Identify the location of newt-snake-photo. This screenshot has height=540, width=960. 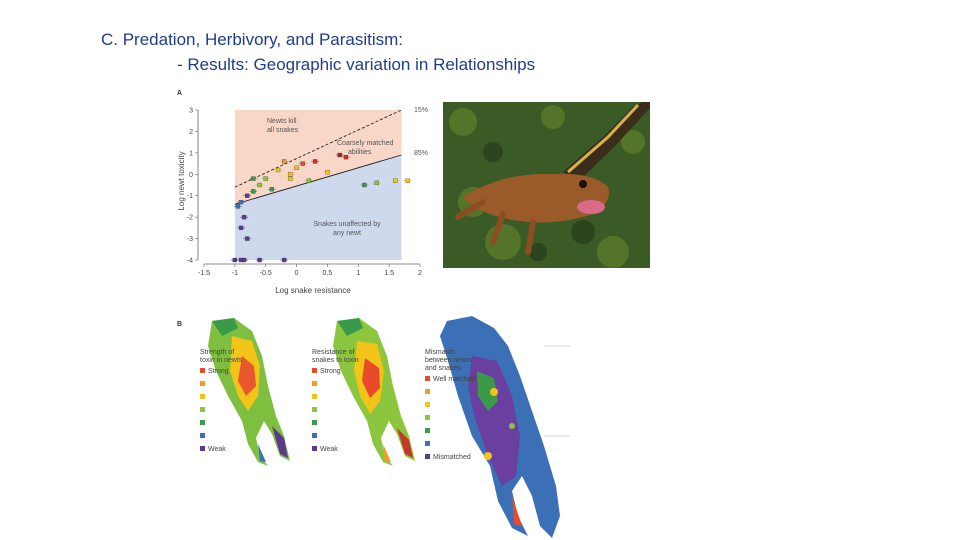
(546, 185).